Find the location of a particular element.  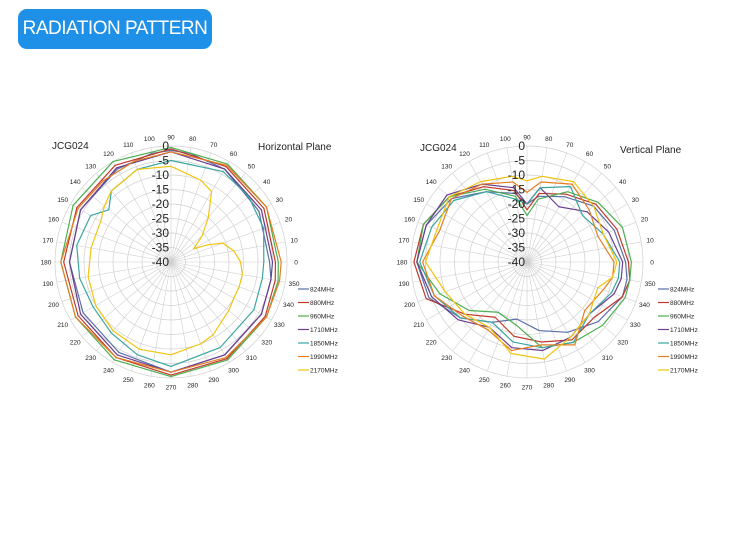

angle-tick-label: 290 is located at coordinates (213, 380).